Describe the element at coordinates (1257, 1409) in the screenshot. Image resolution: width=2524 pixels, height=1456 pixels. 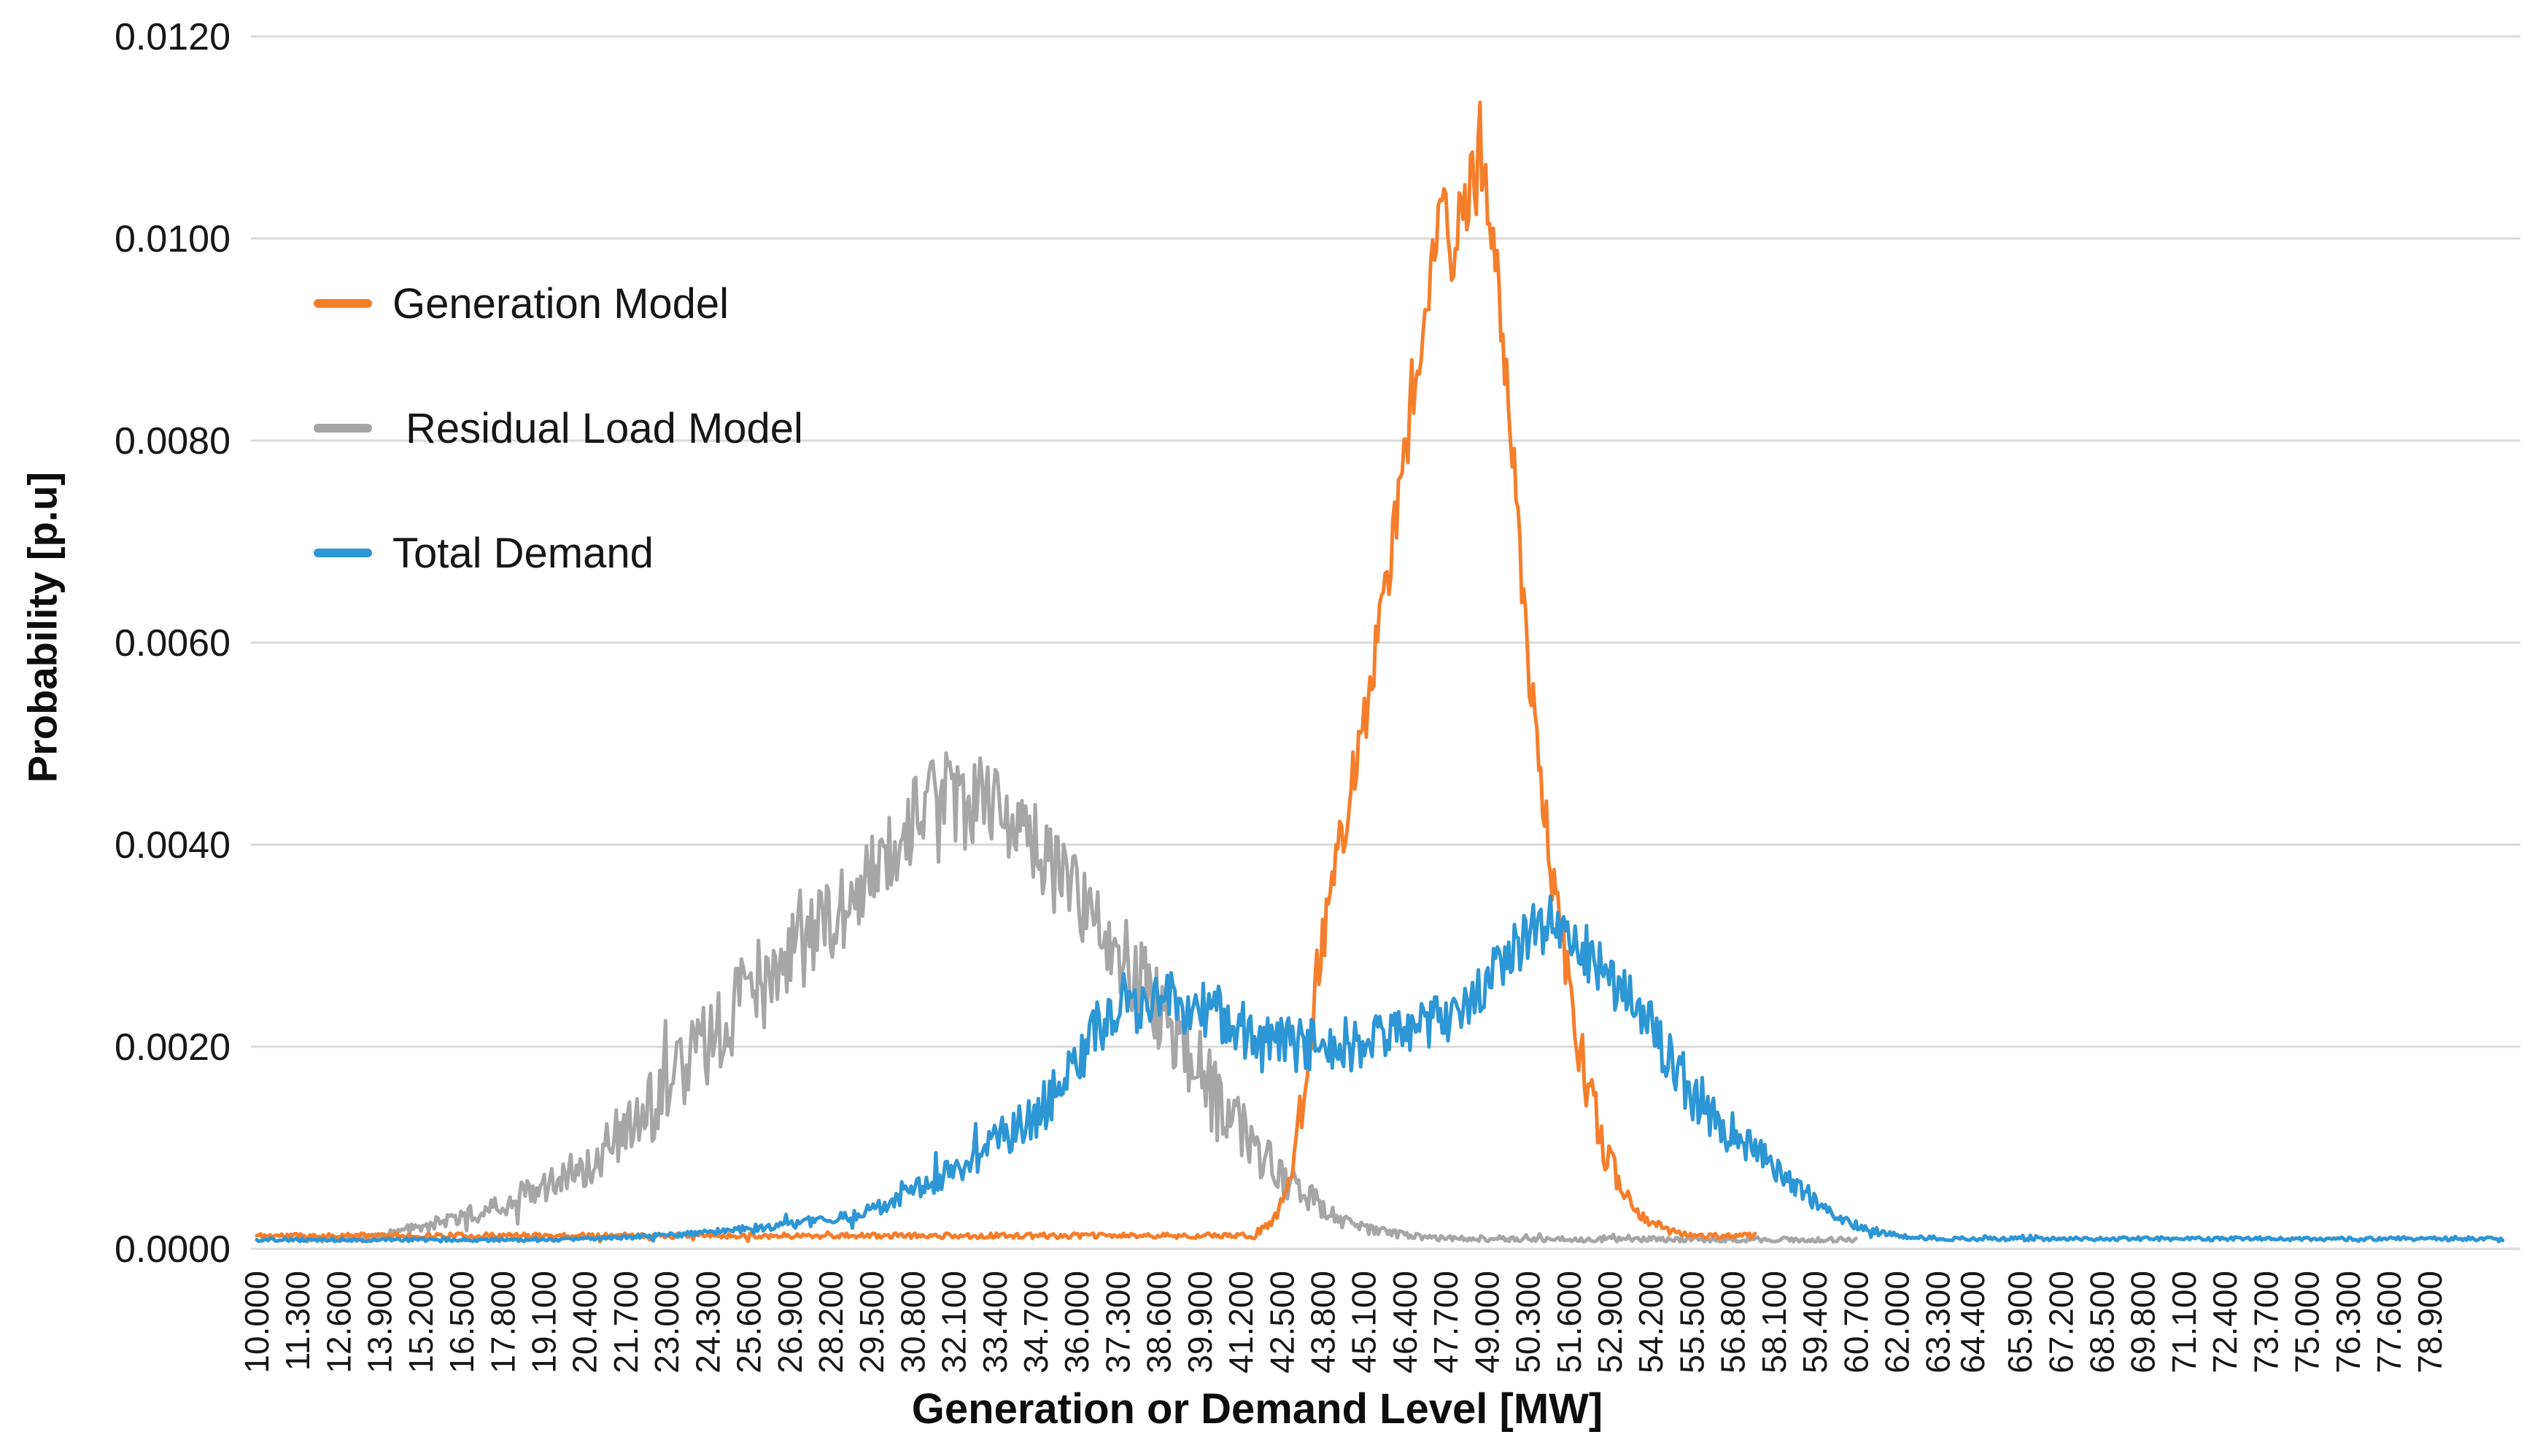
I see `x-axis-title: Generation or Demand Level [MW]` at that location.